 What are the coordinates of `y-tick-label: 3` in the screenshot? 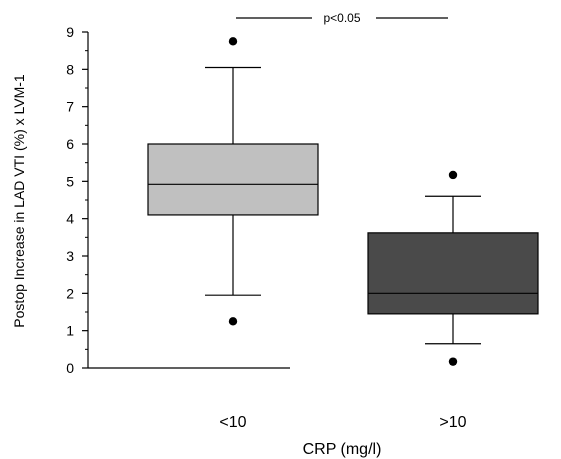 It's located at (70, 256).